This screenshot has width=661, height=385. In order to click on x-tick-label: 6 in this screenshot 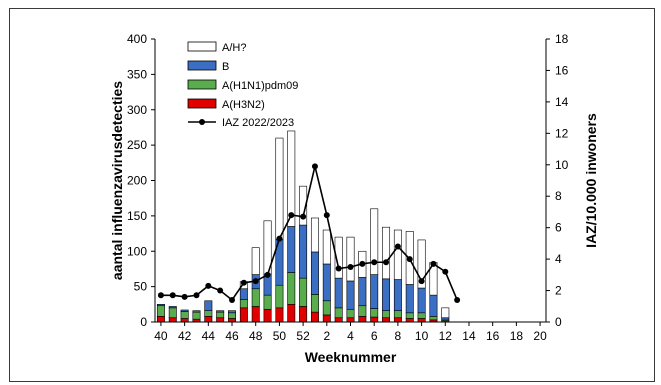, I will do `click(374, 336)`.